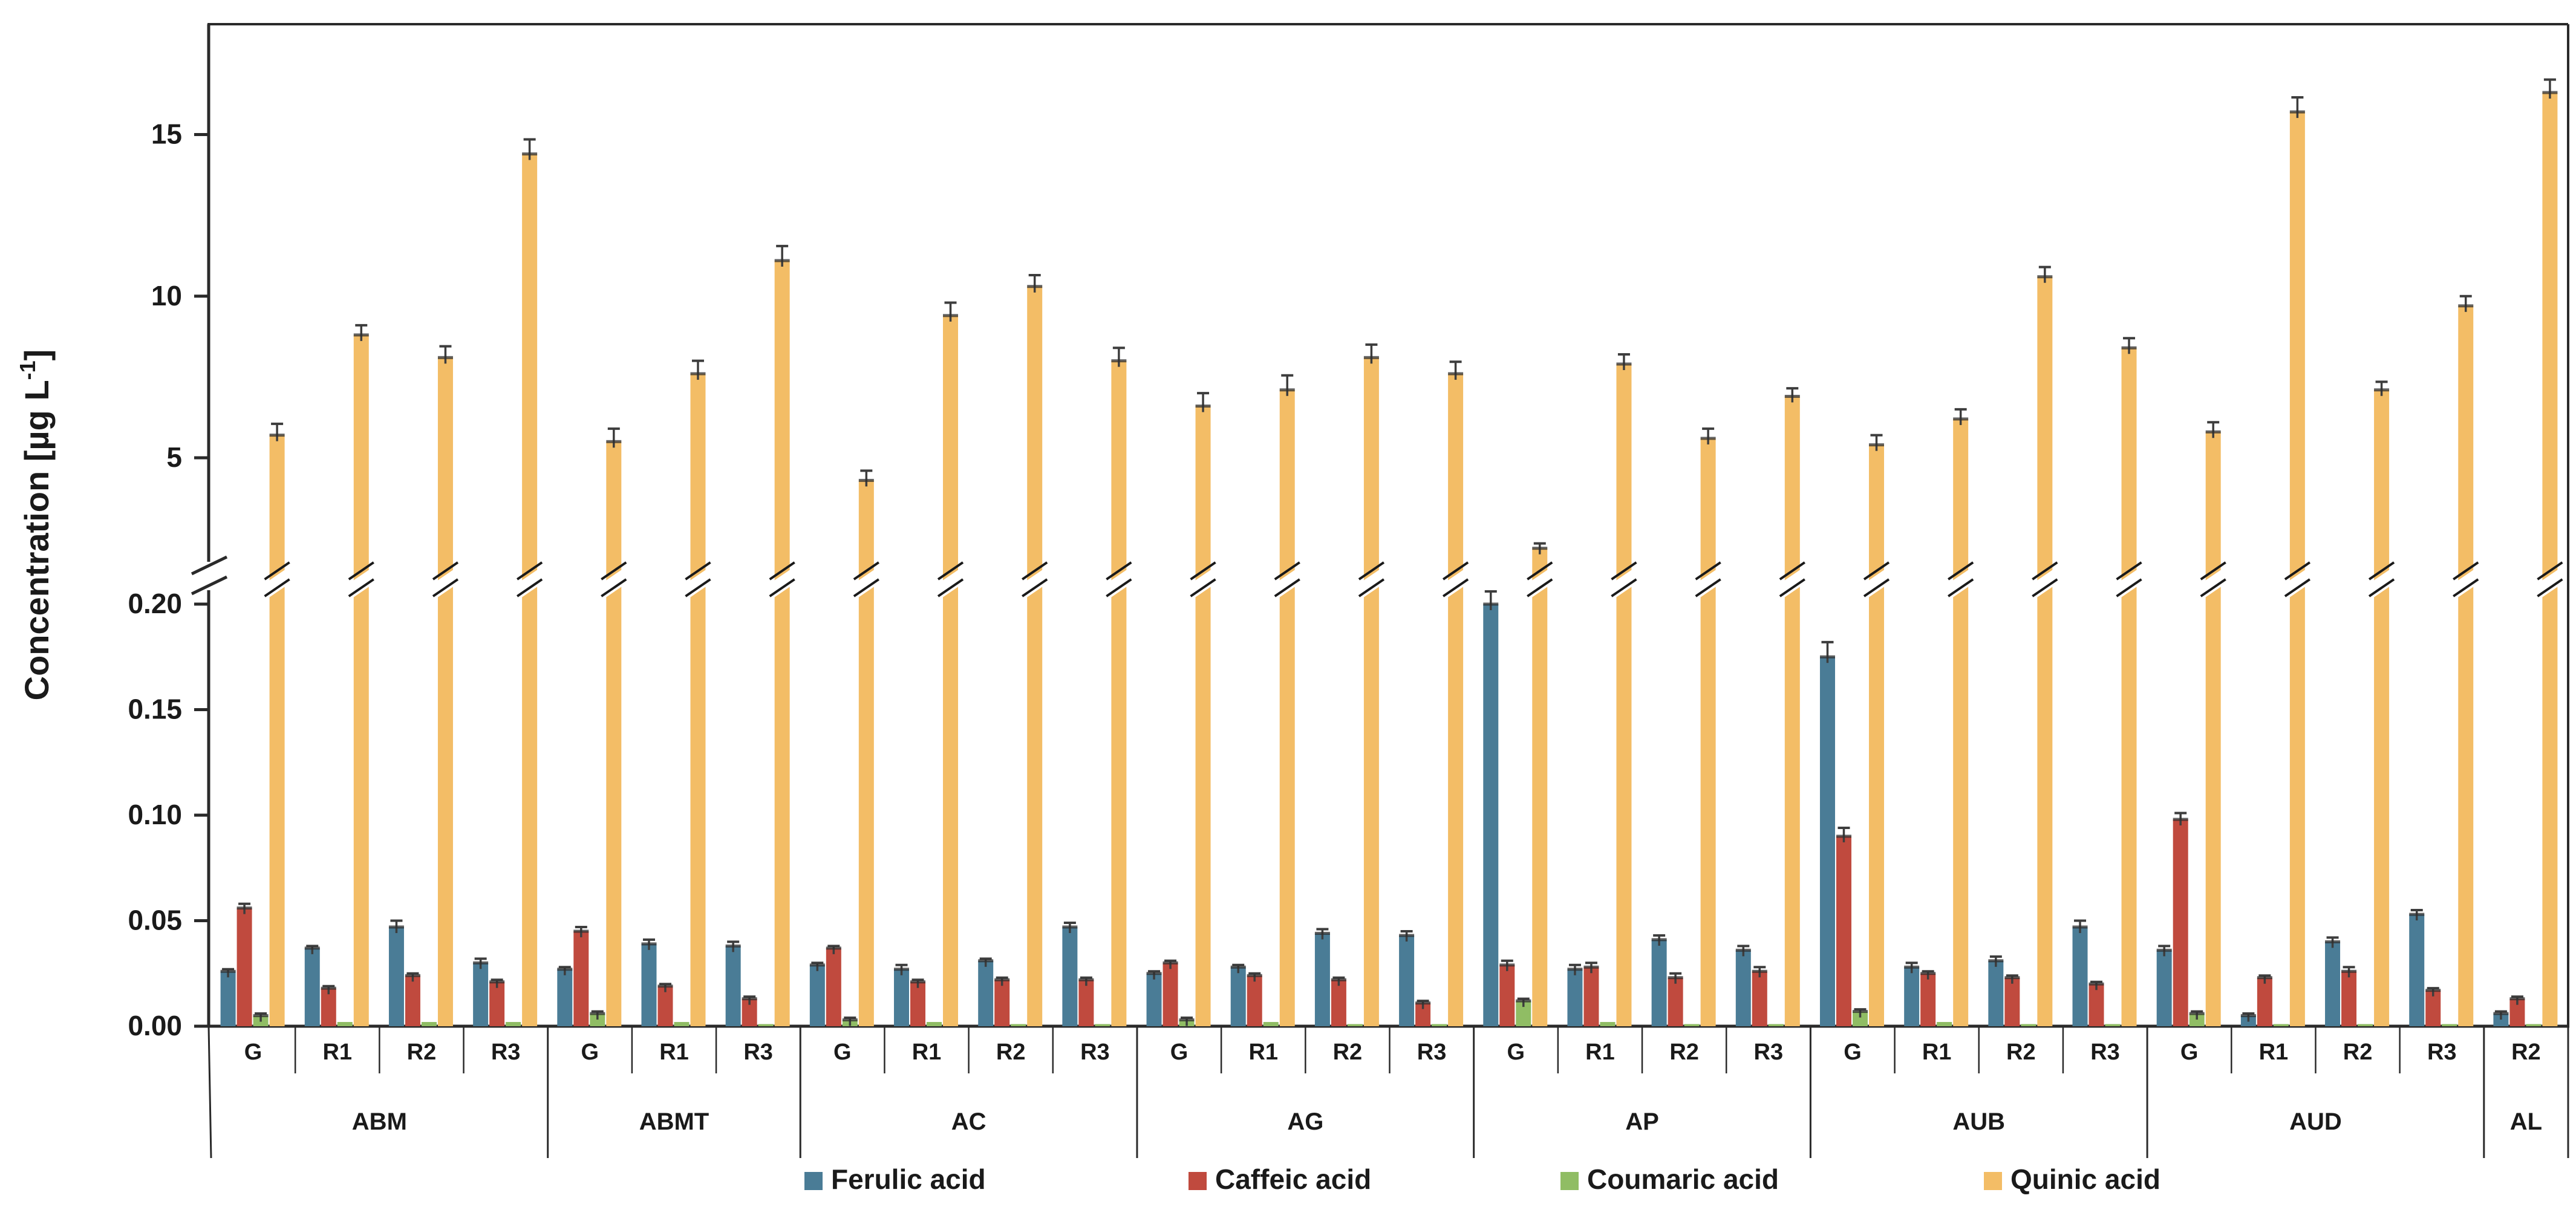 Image resolution: width=2576 pixels, height=1230 pixels. What do you see at coordinates (1683, 1179) in the screenshot?
I see `legend-label-coumaric: Coumaric acid` at bounding box center [1683, 1179].